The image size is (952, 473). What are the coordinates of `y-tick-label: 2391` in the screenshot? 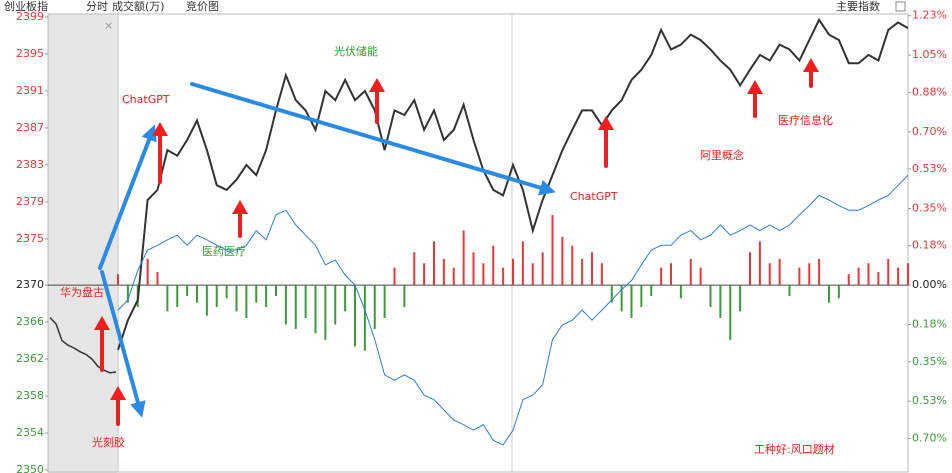 It's located at (30, 90).